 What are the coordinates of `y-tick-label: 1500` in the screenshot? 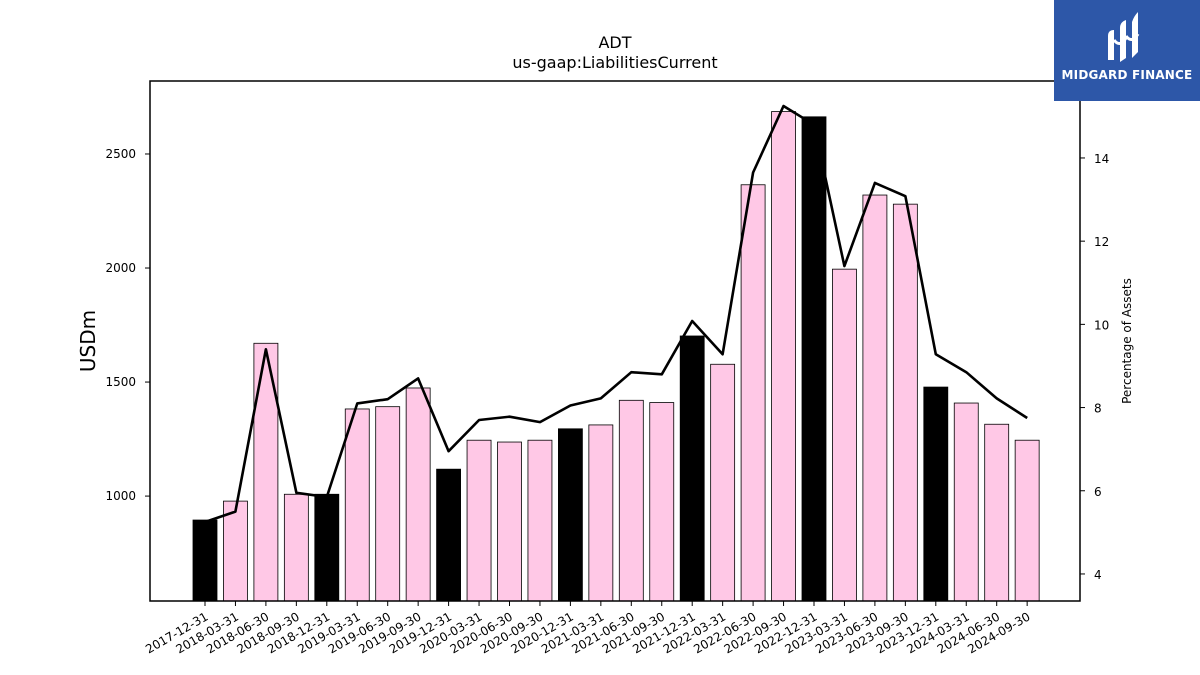 It's located at (120, 382).